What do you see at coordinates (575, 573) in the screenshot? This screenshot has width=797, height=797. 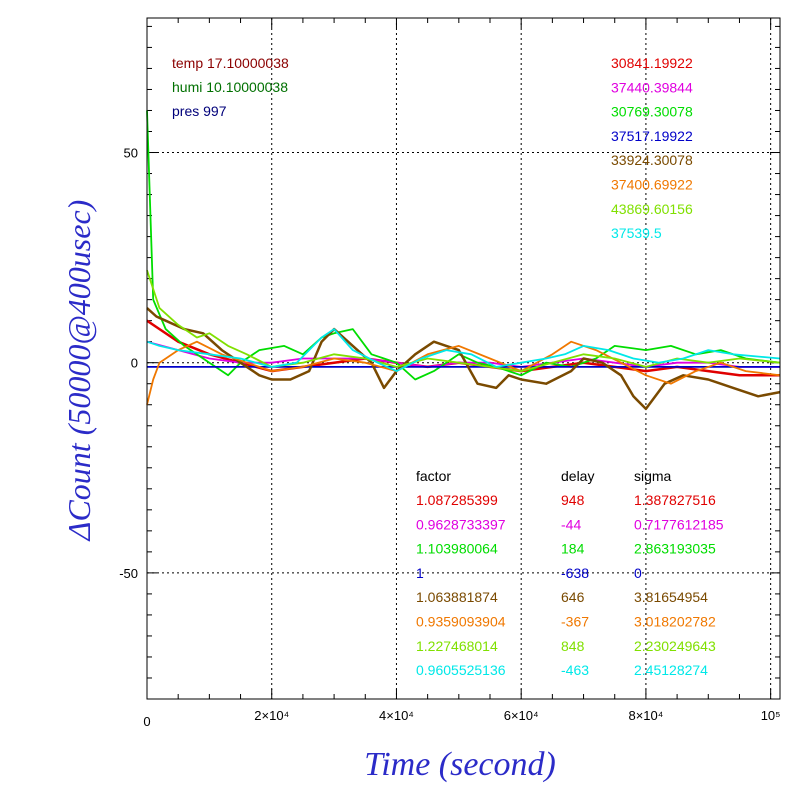 I see `table-cell-delay: -638` at bounding box center [575, 573].